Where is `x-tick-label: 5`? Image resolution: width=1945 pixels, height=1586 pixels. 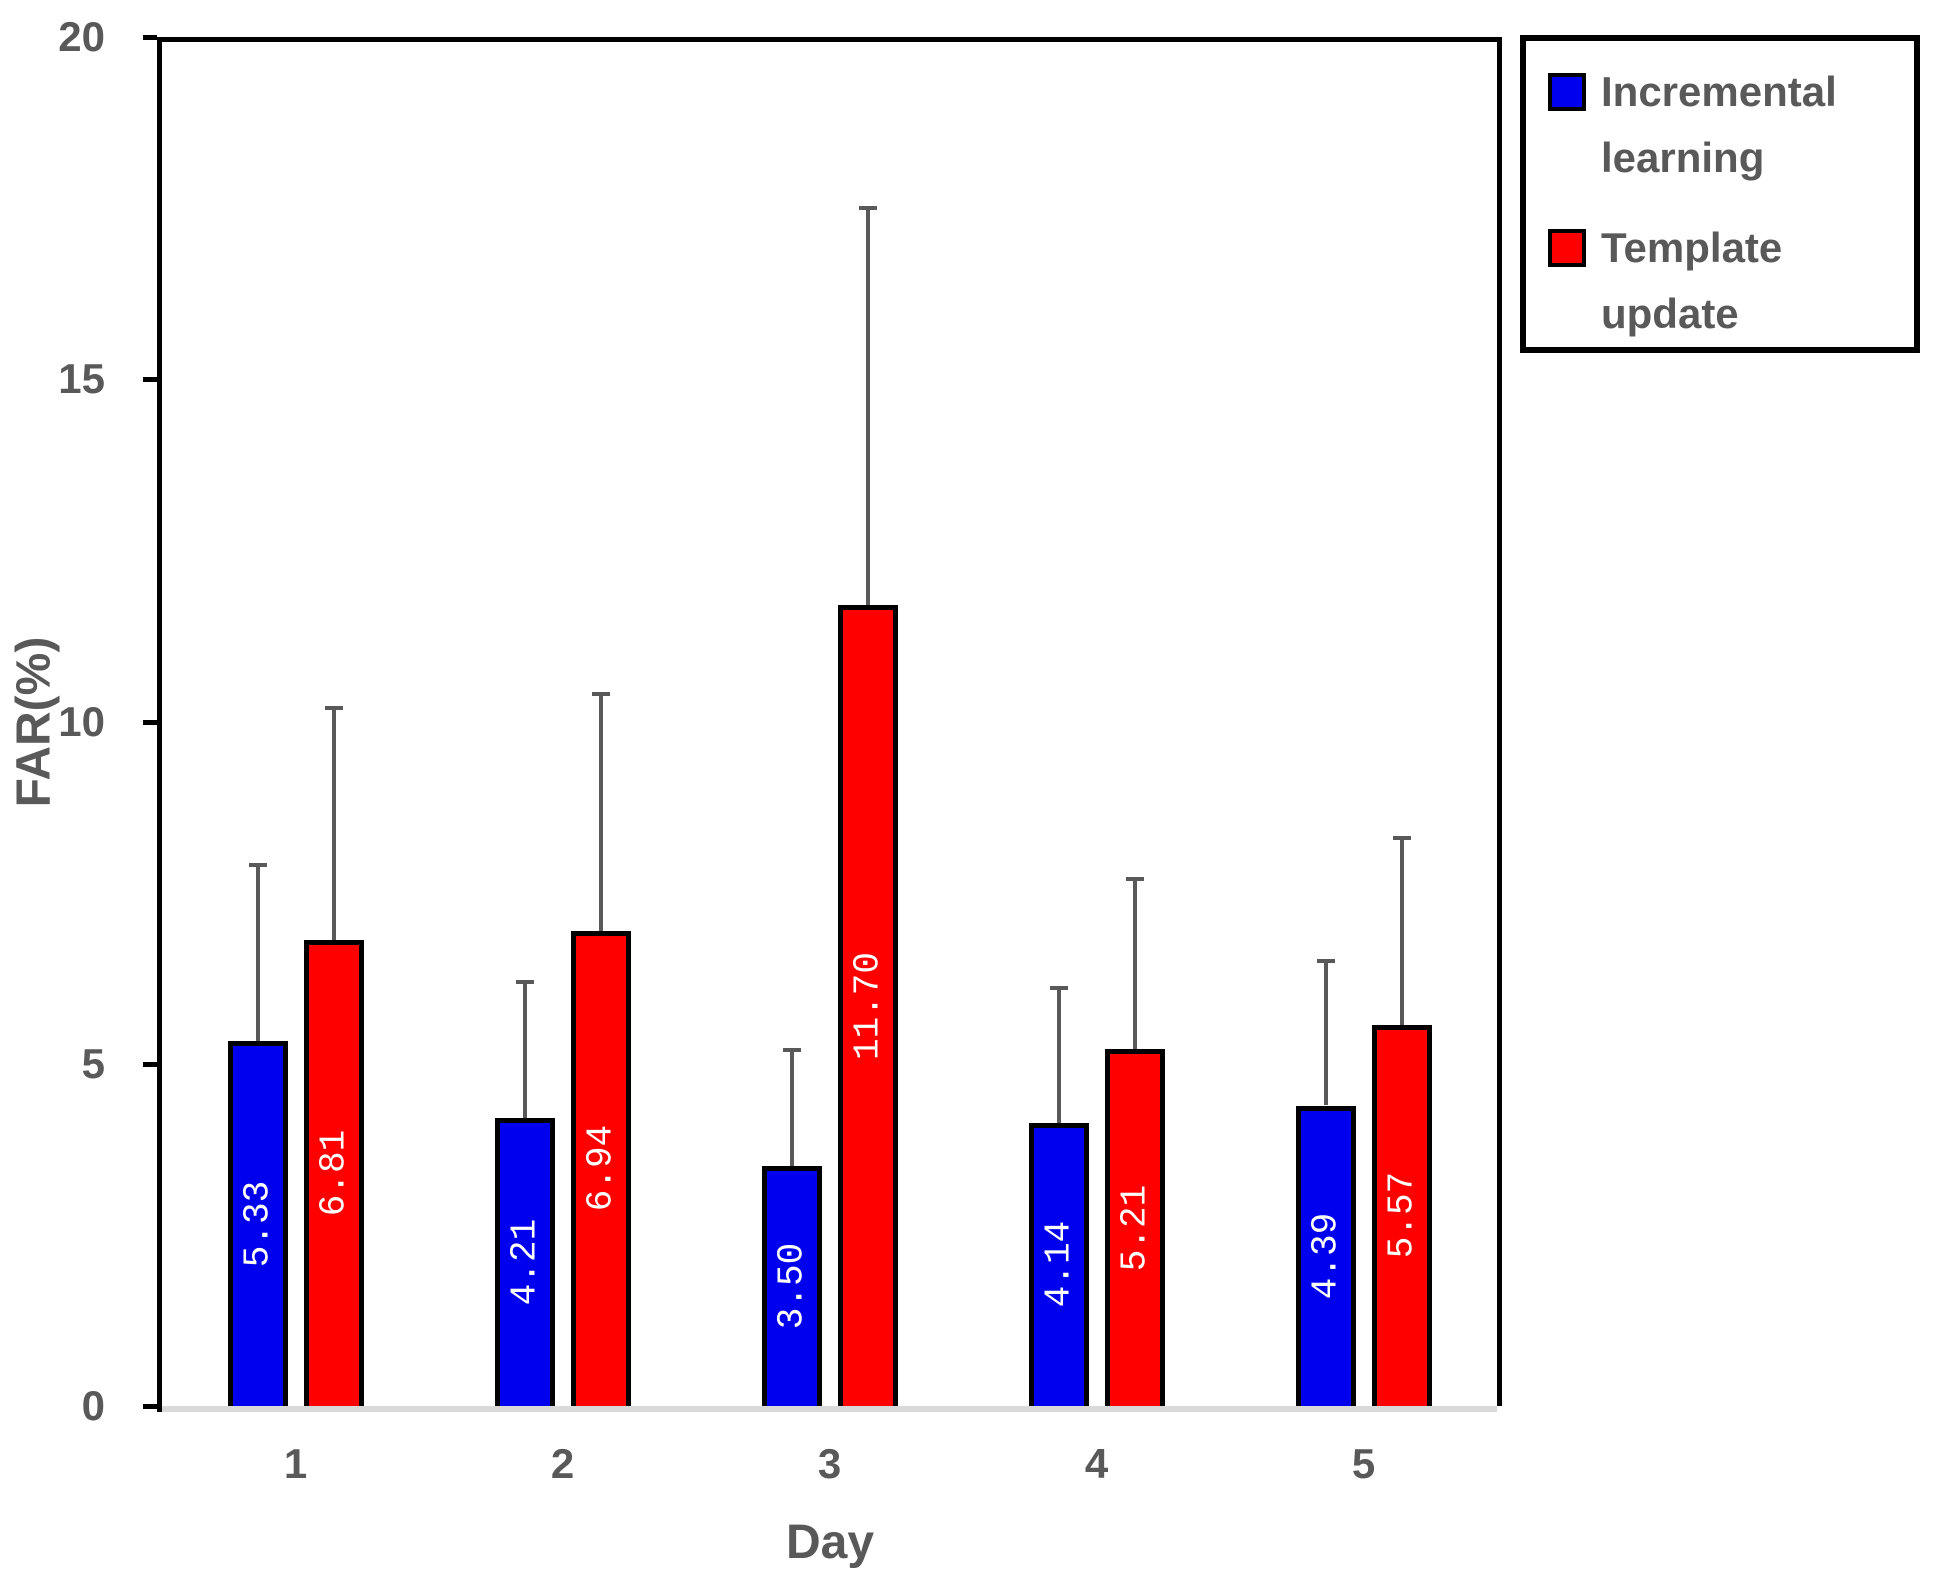 x-tick-label: 5 is located at coordinates (1363, 1463).